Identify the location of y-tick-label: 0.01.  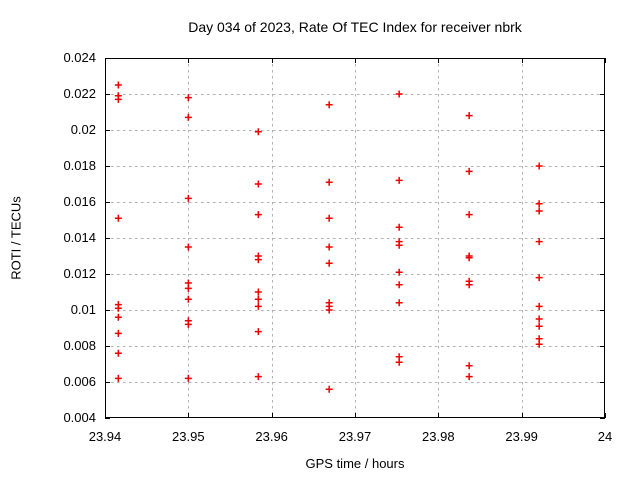
(83, 309).